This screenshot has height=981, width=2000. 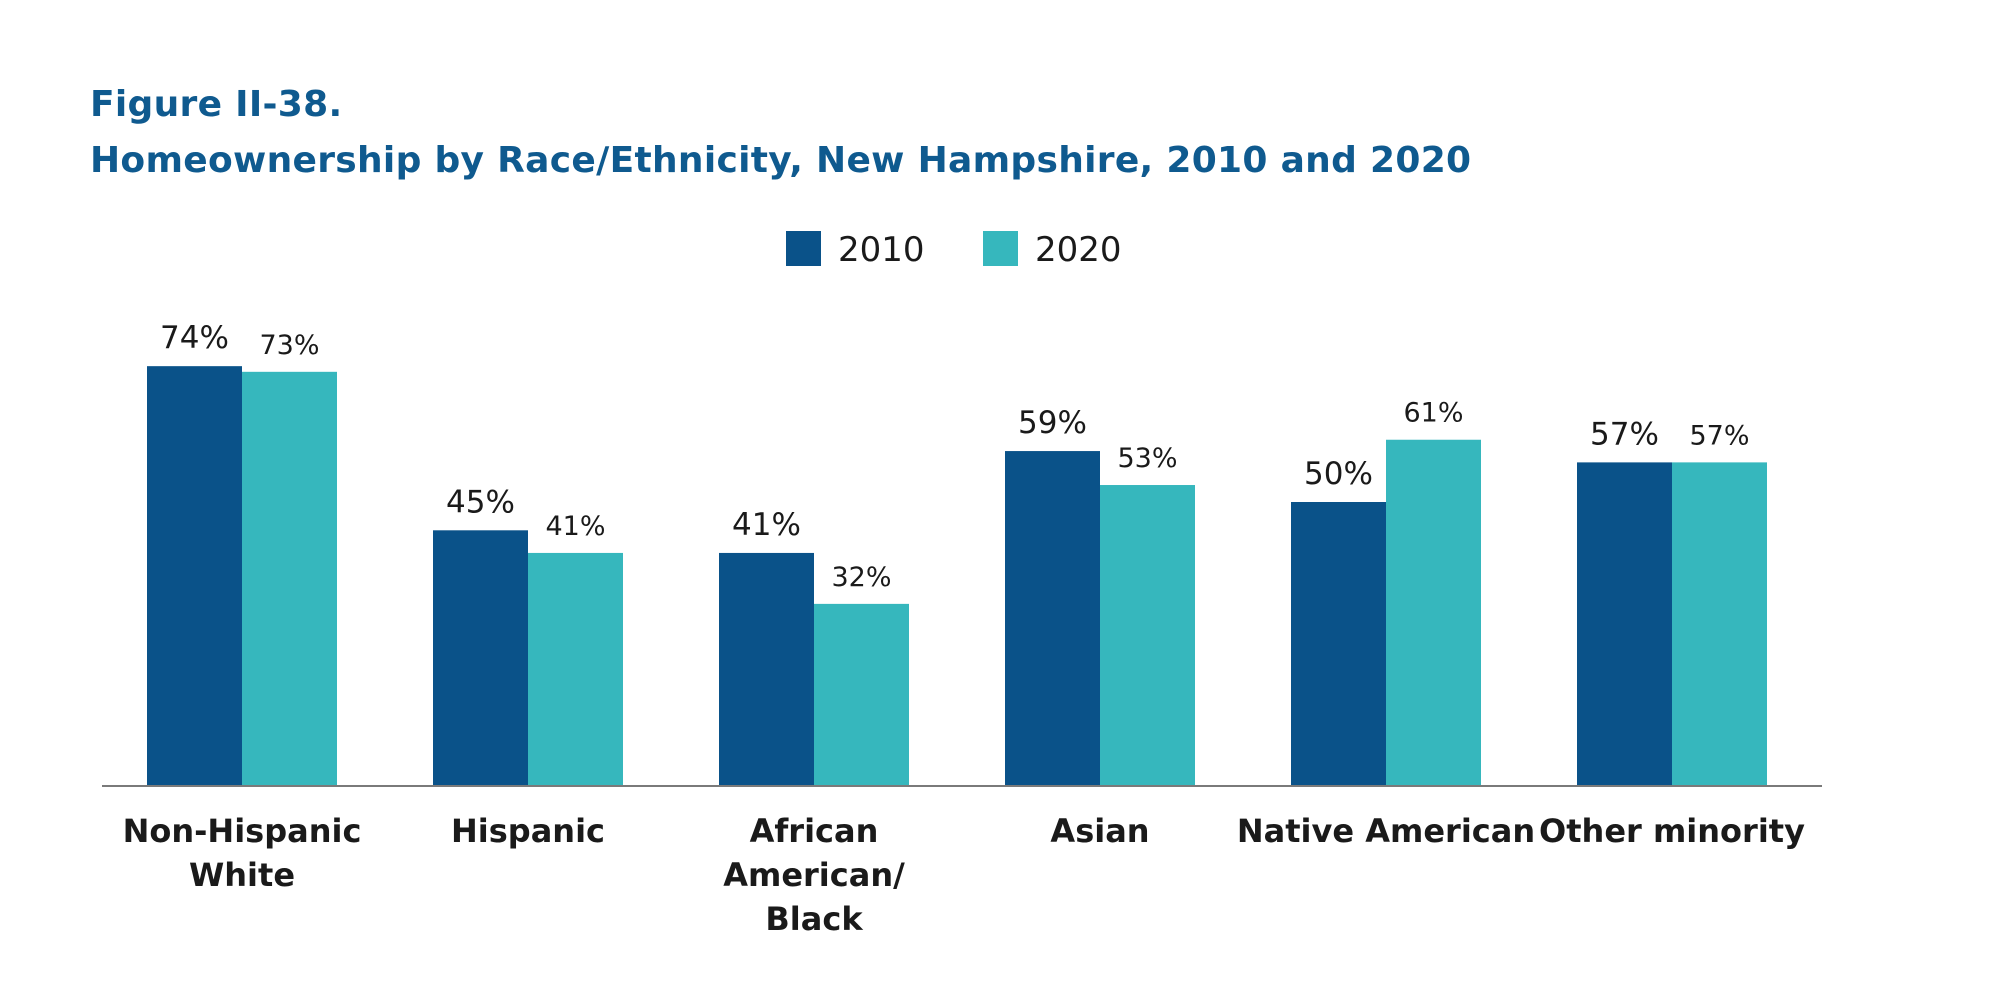 What do you see at coordinates (528, 831) in the screenshot?
I see `category-label-1-line-0: Hispanic` at bounding box center [528, 831].